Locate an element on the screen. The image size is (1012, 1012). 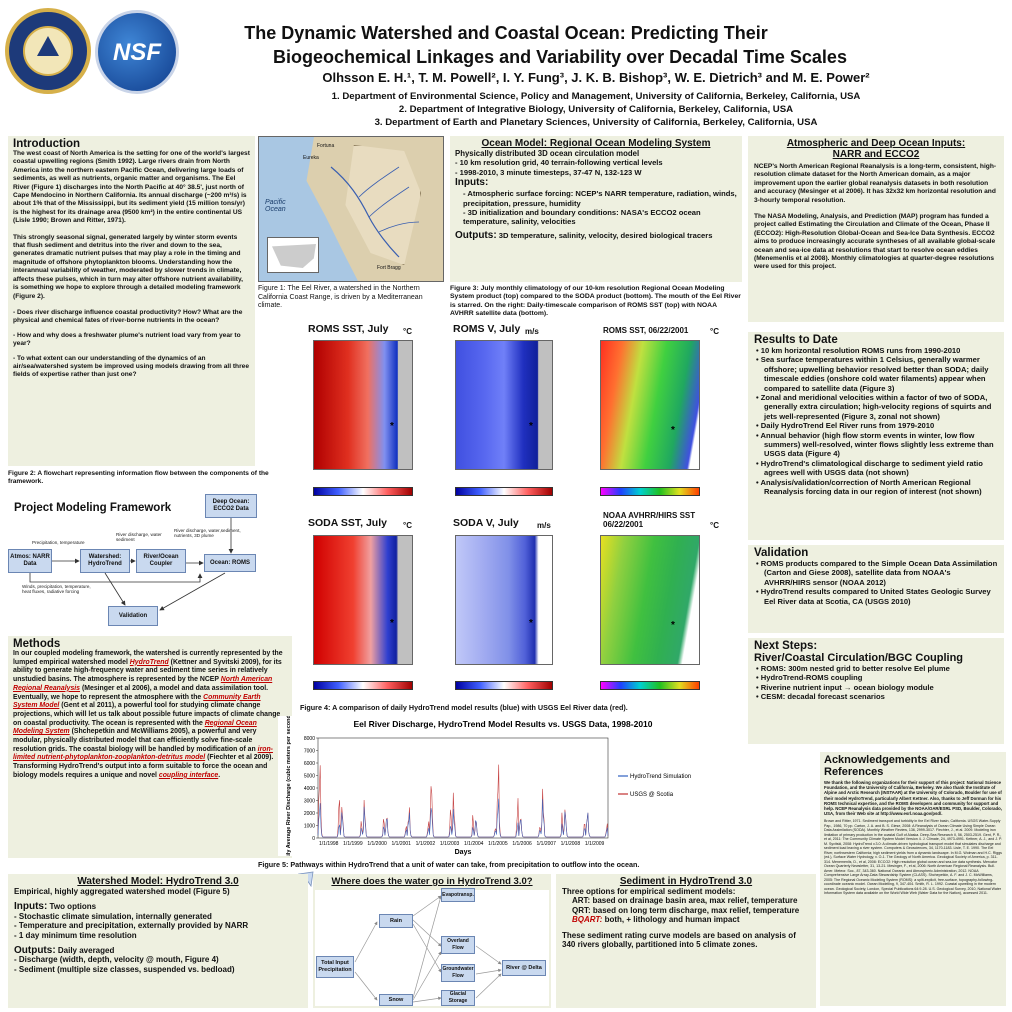
x-tick-label-7: 1/1/2005 is located at coordinates (498, 844).